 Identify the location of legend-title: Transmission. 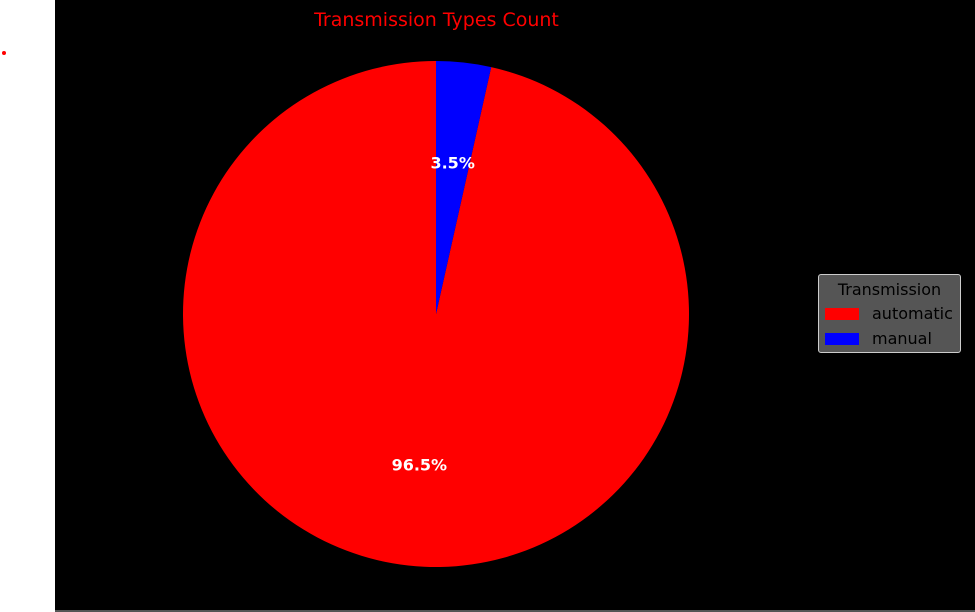
(889, 289).